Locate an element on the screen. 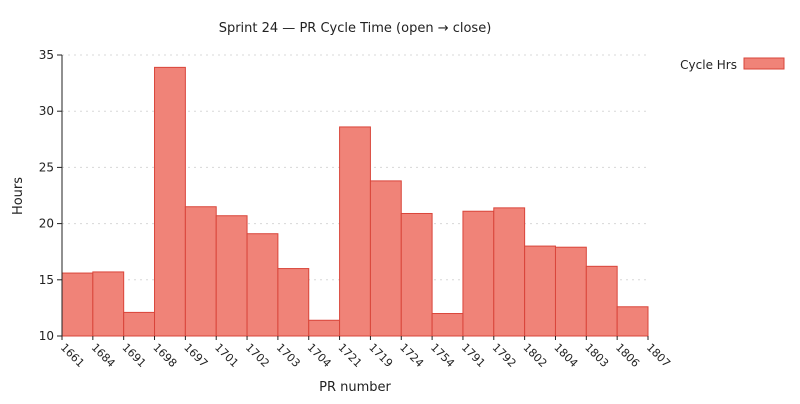 The image size is (800, 404). y-tick-label: 10 is located at coordinates (46, 336).